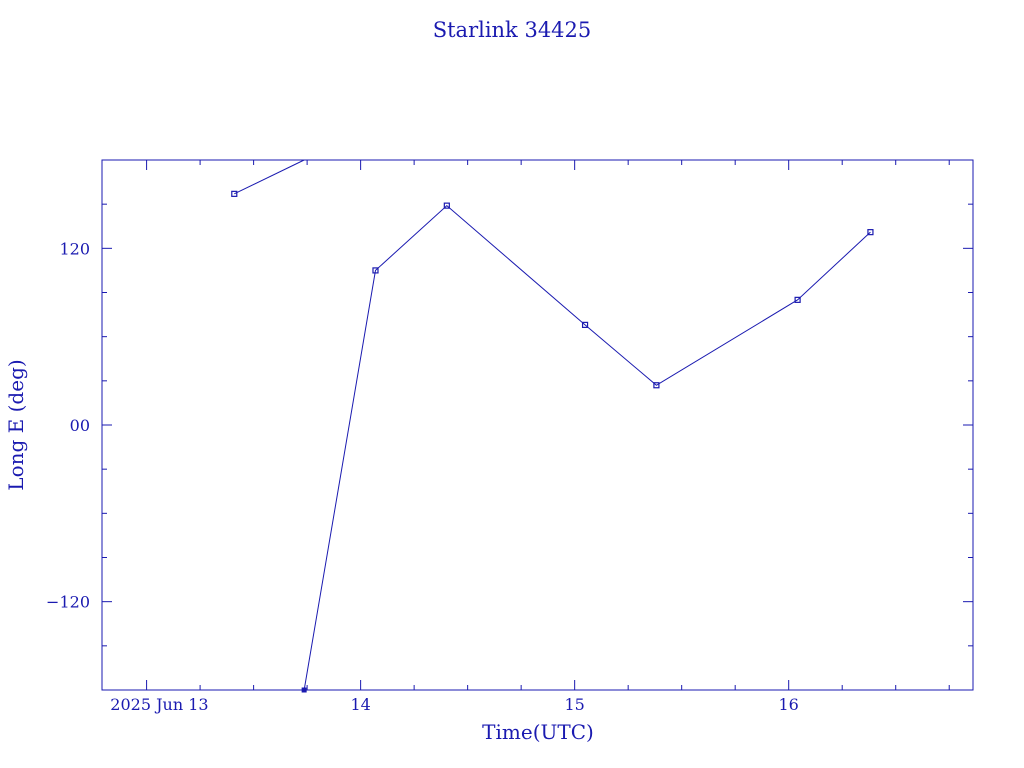 The image size is (1024, 768). Describe the element at coordinates (68, 602) in the screenshot. I see `y-tick-label: −120` at that location.